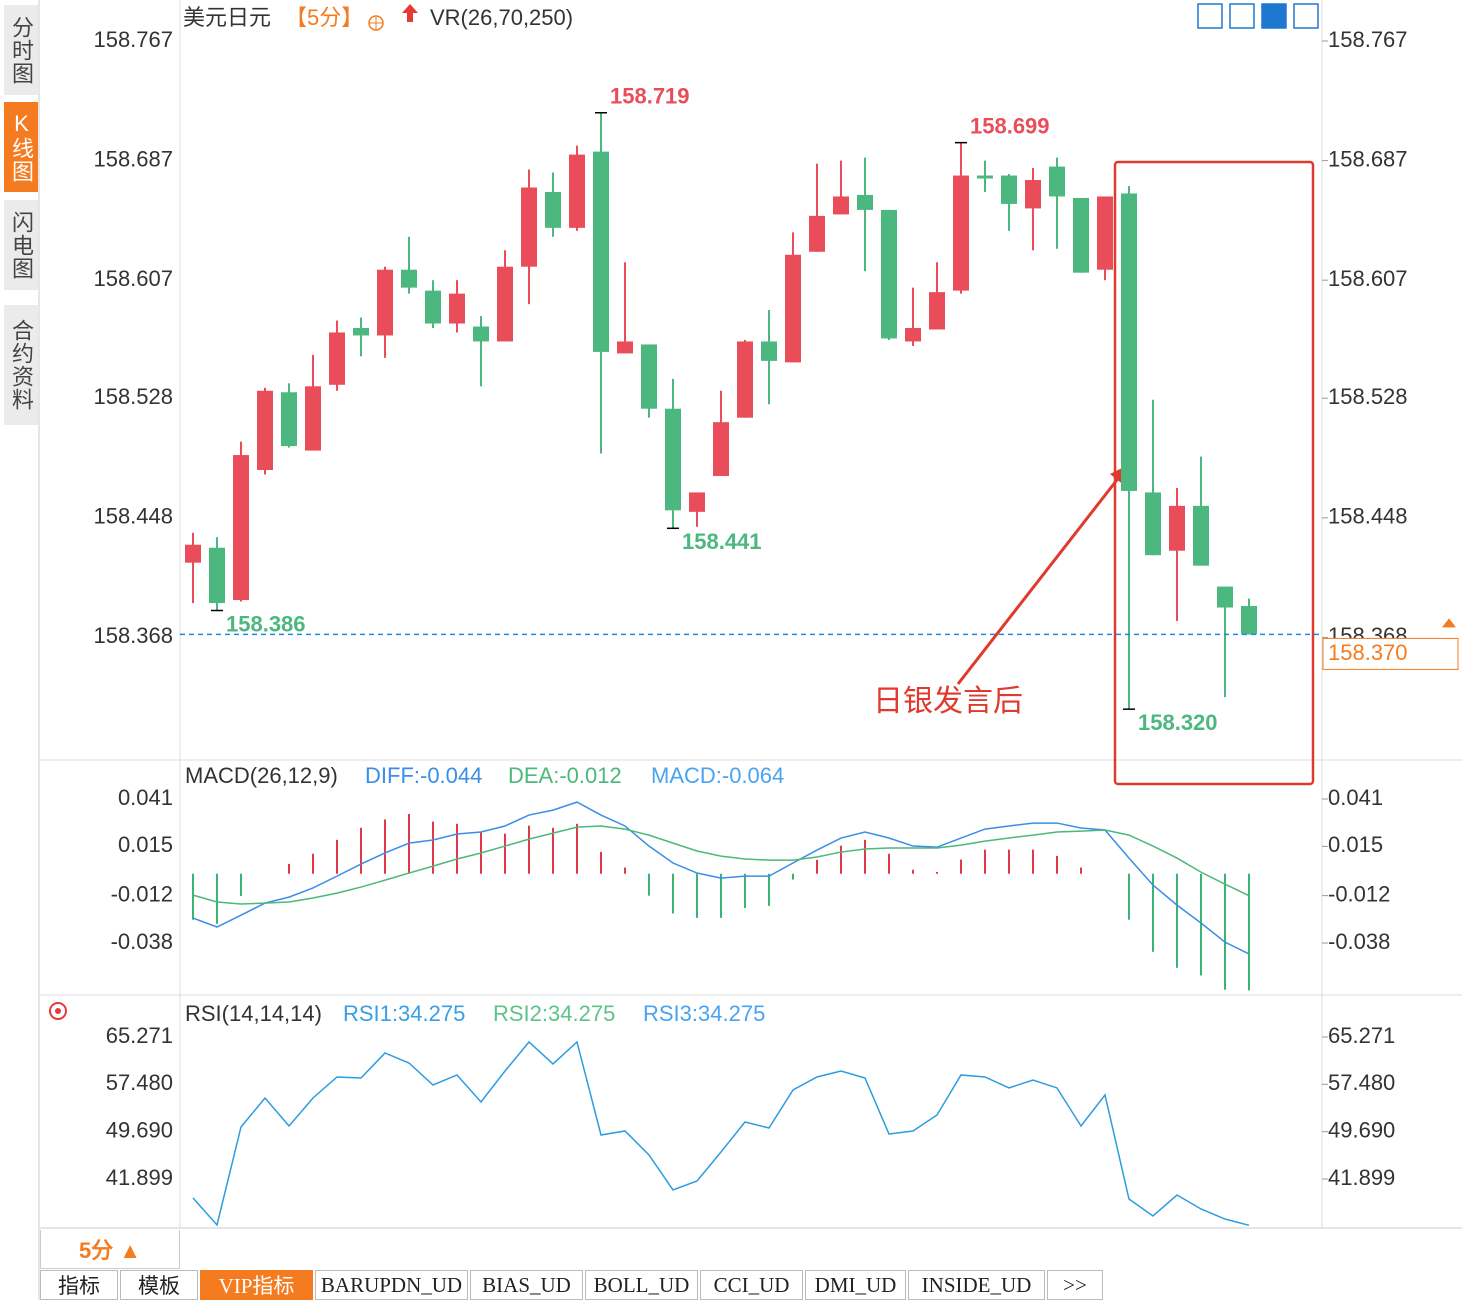 This screenshot has width=1462, height=1300. What do you see at coordinates (751, 1285) in the screenshot?
I see `tab: CCI_UD` at bounding box center [751, 1285].